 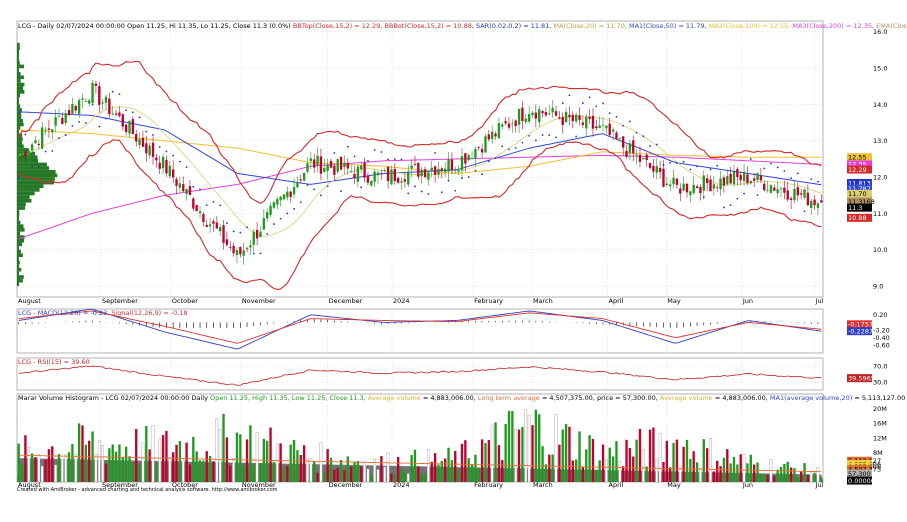 What do you see at coordinates (149, 313) in the screenshot?
I see `macd-header-part: Signal(12,26,9) = -0.18` at bounding box center [149, 313].